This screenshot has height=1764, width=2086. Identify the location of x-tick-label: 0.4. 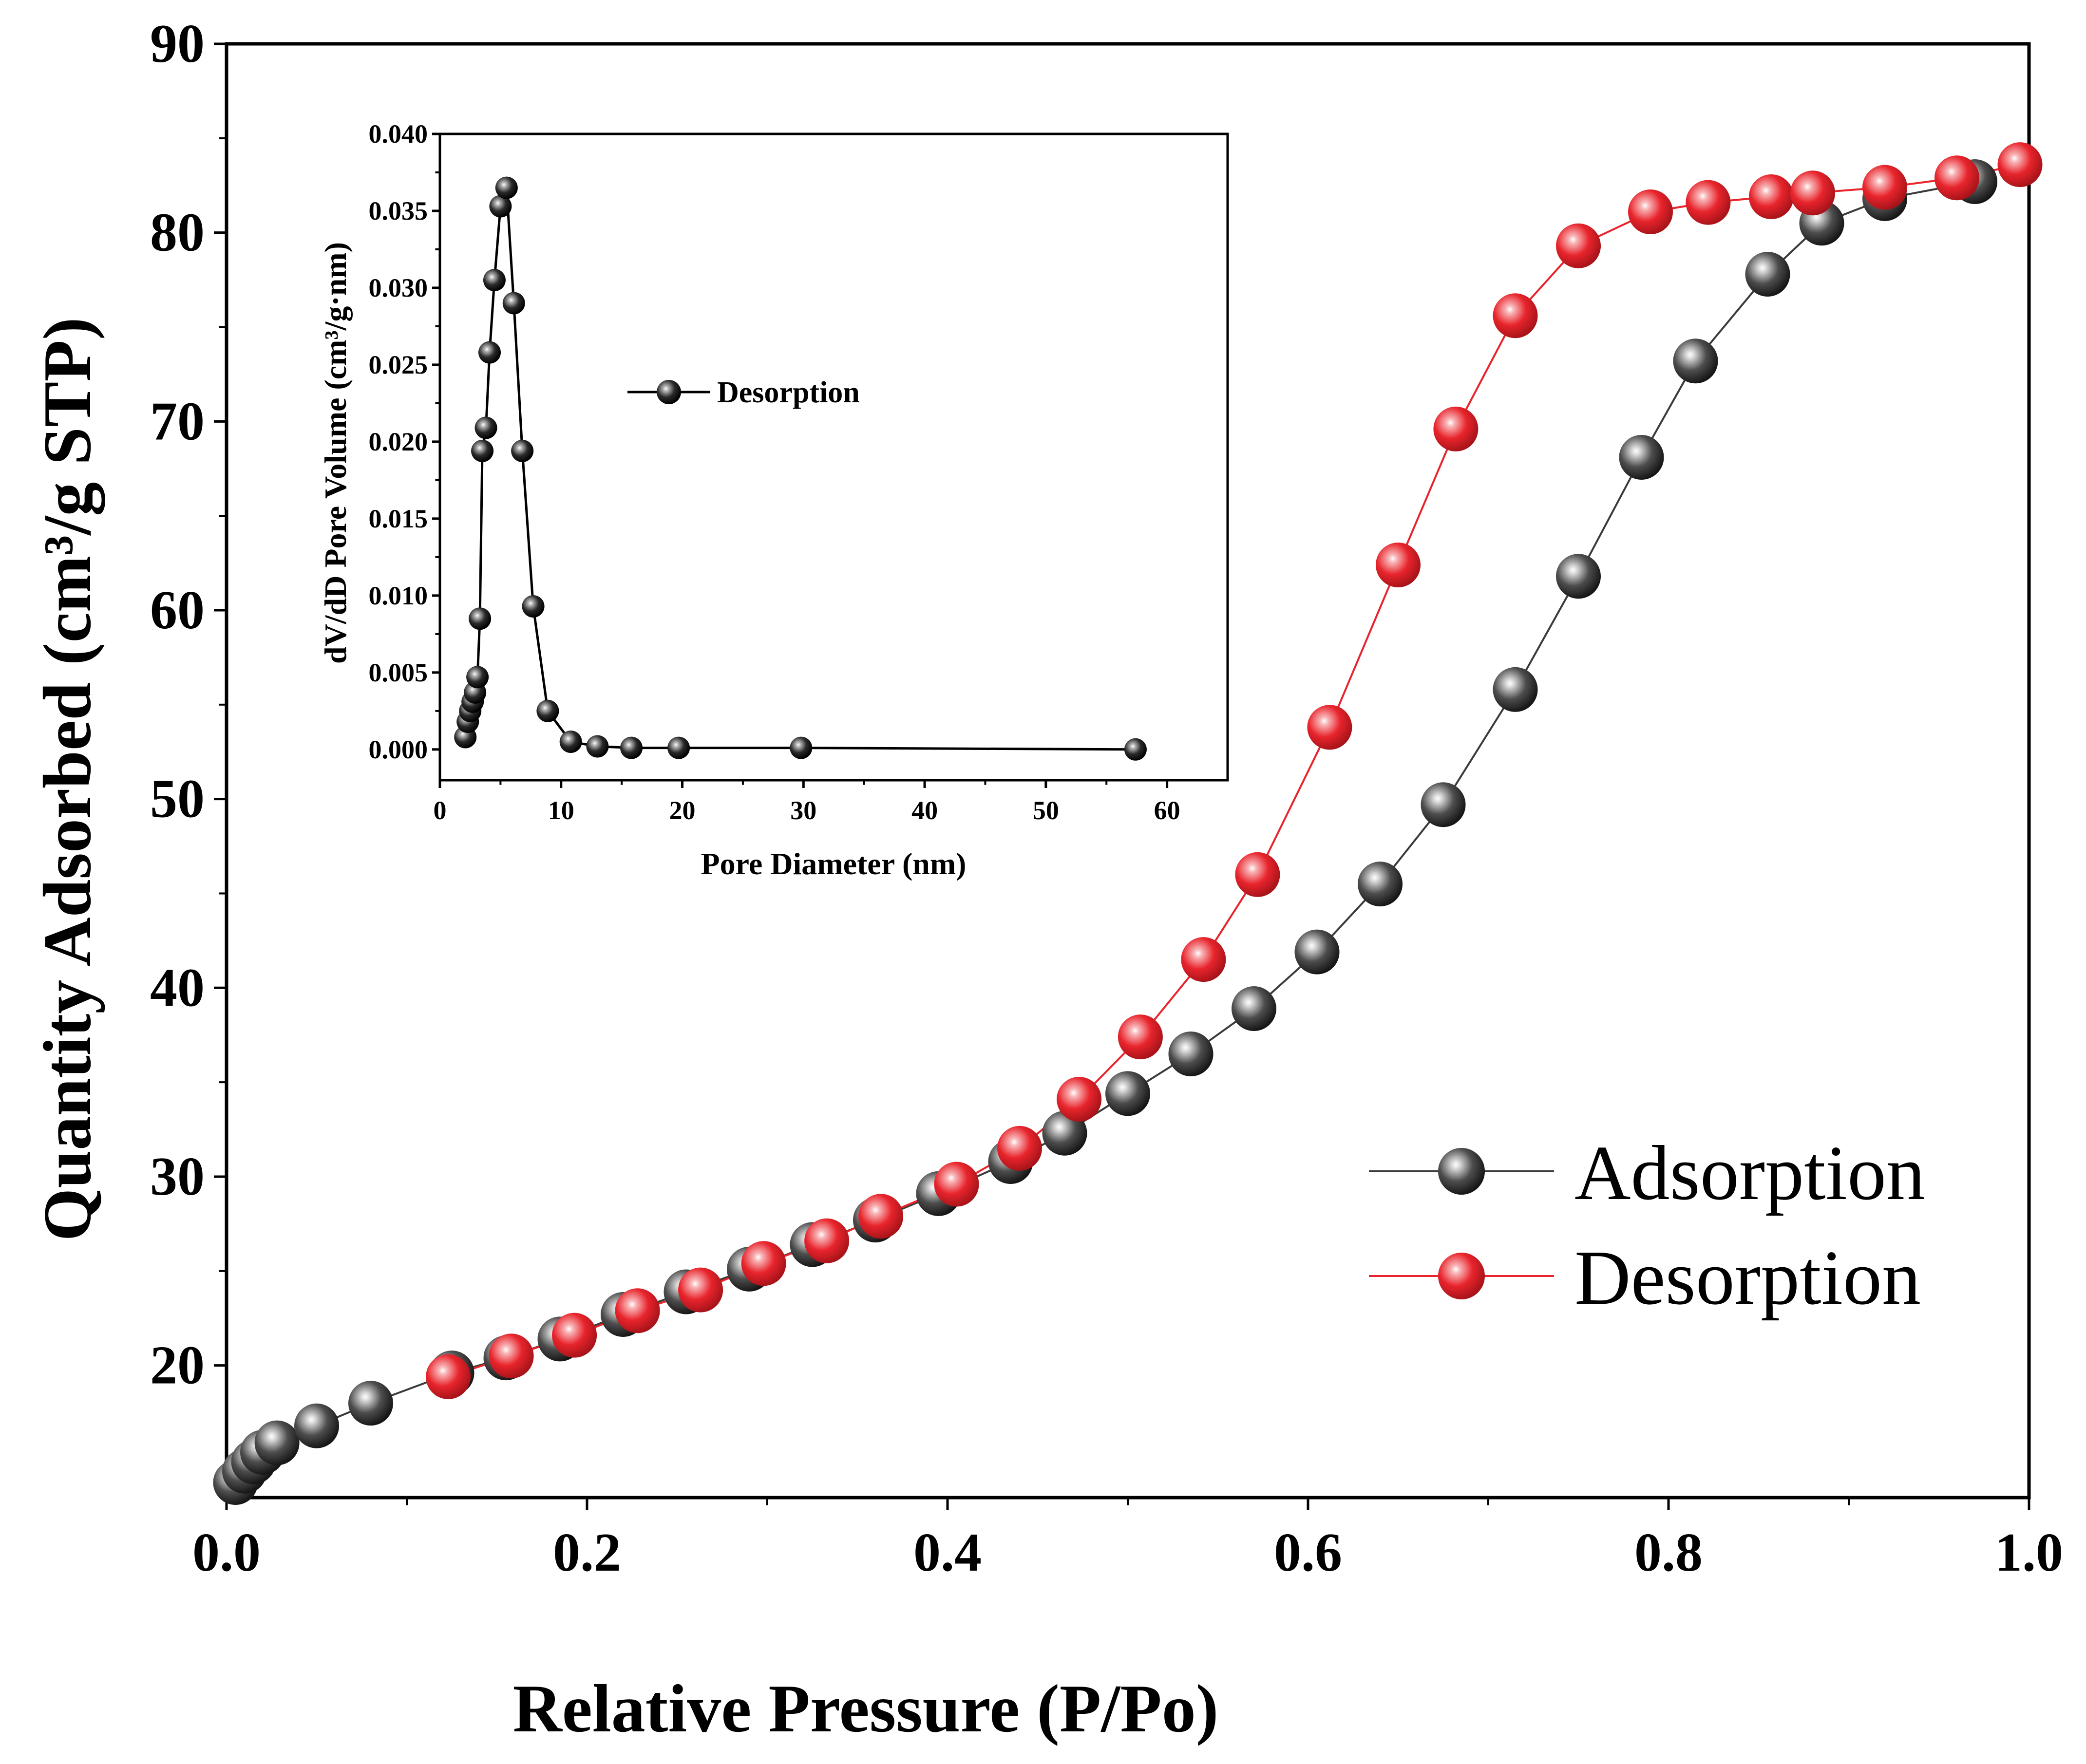
(947, 1552).